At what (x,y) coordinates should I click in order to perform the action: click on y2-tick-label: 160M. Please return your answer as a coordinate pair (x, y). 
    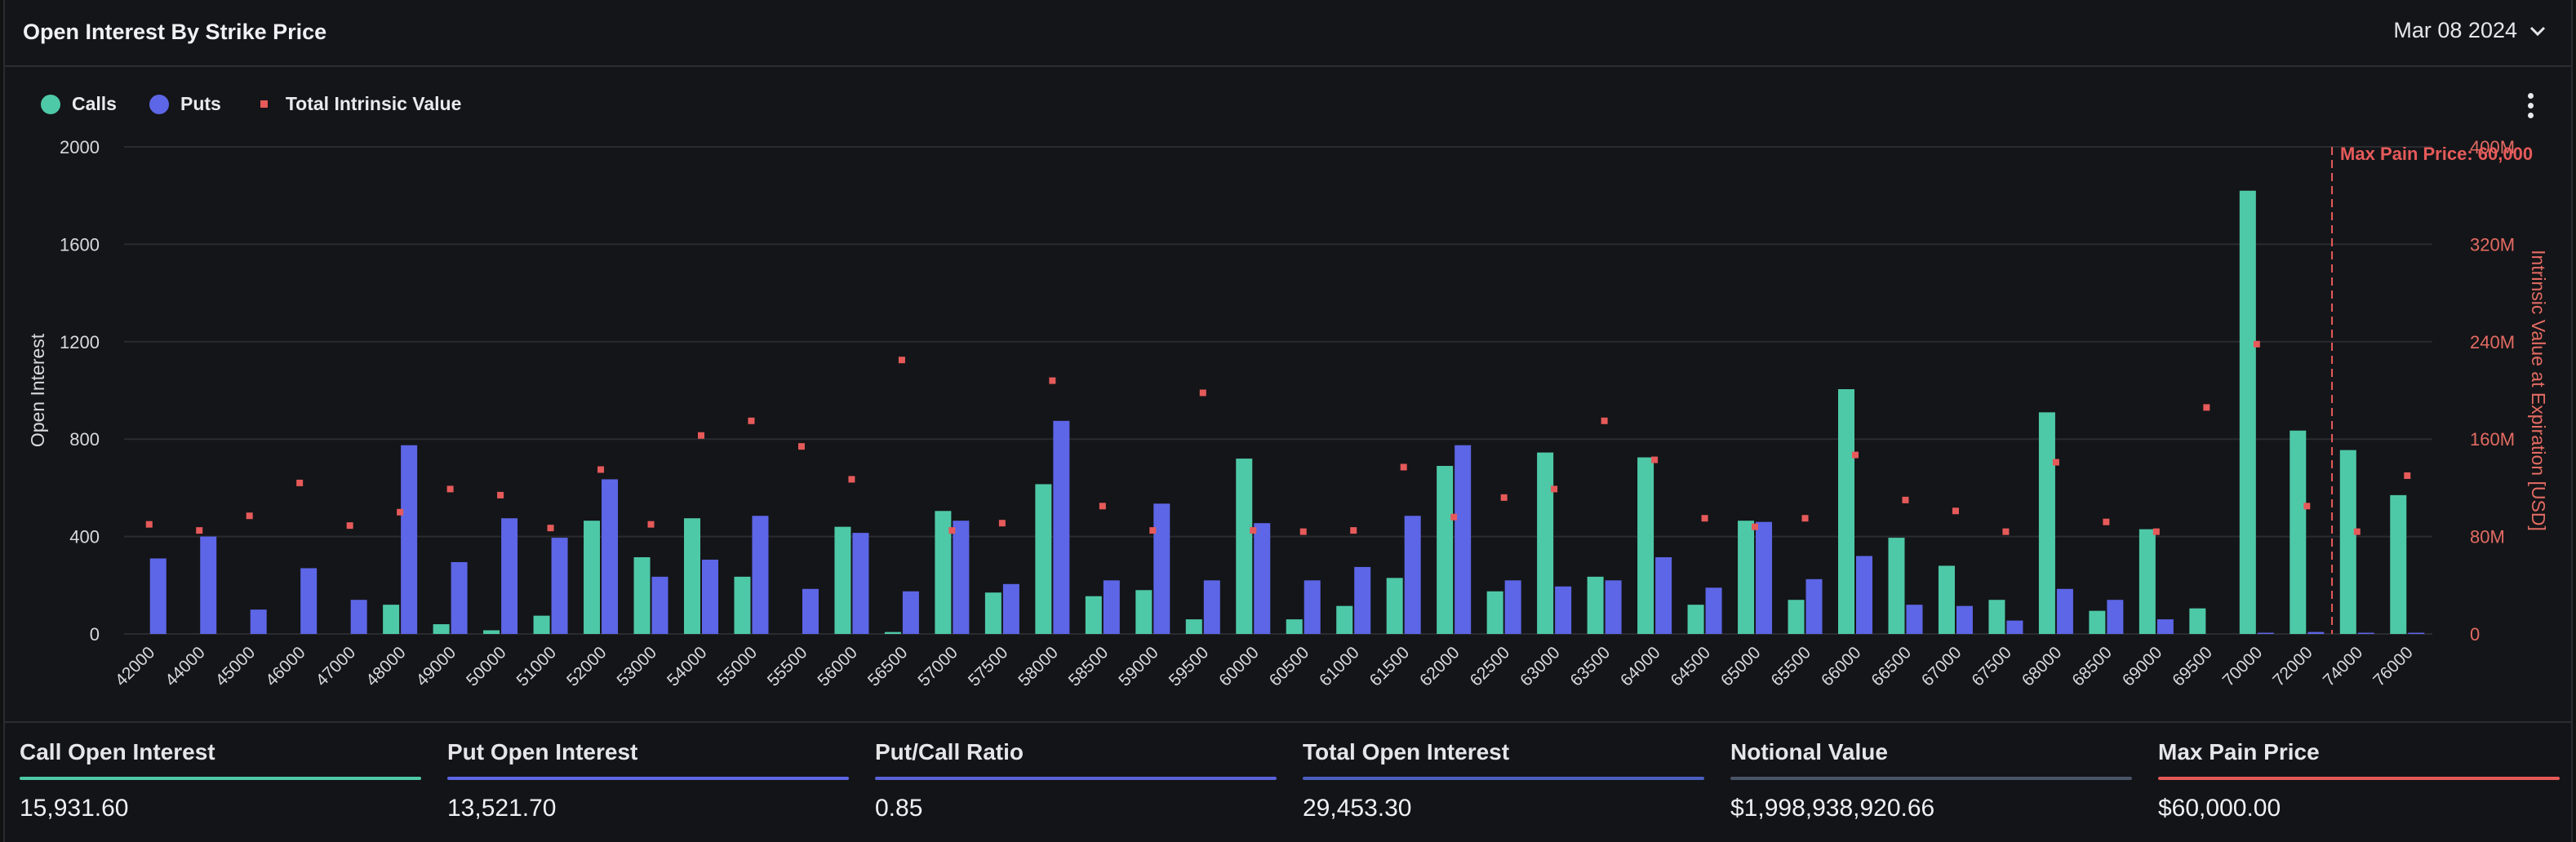
    Looking at the image, I should click on (2492, 440).